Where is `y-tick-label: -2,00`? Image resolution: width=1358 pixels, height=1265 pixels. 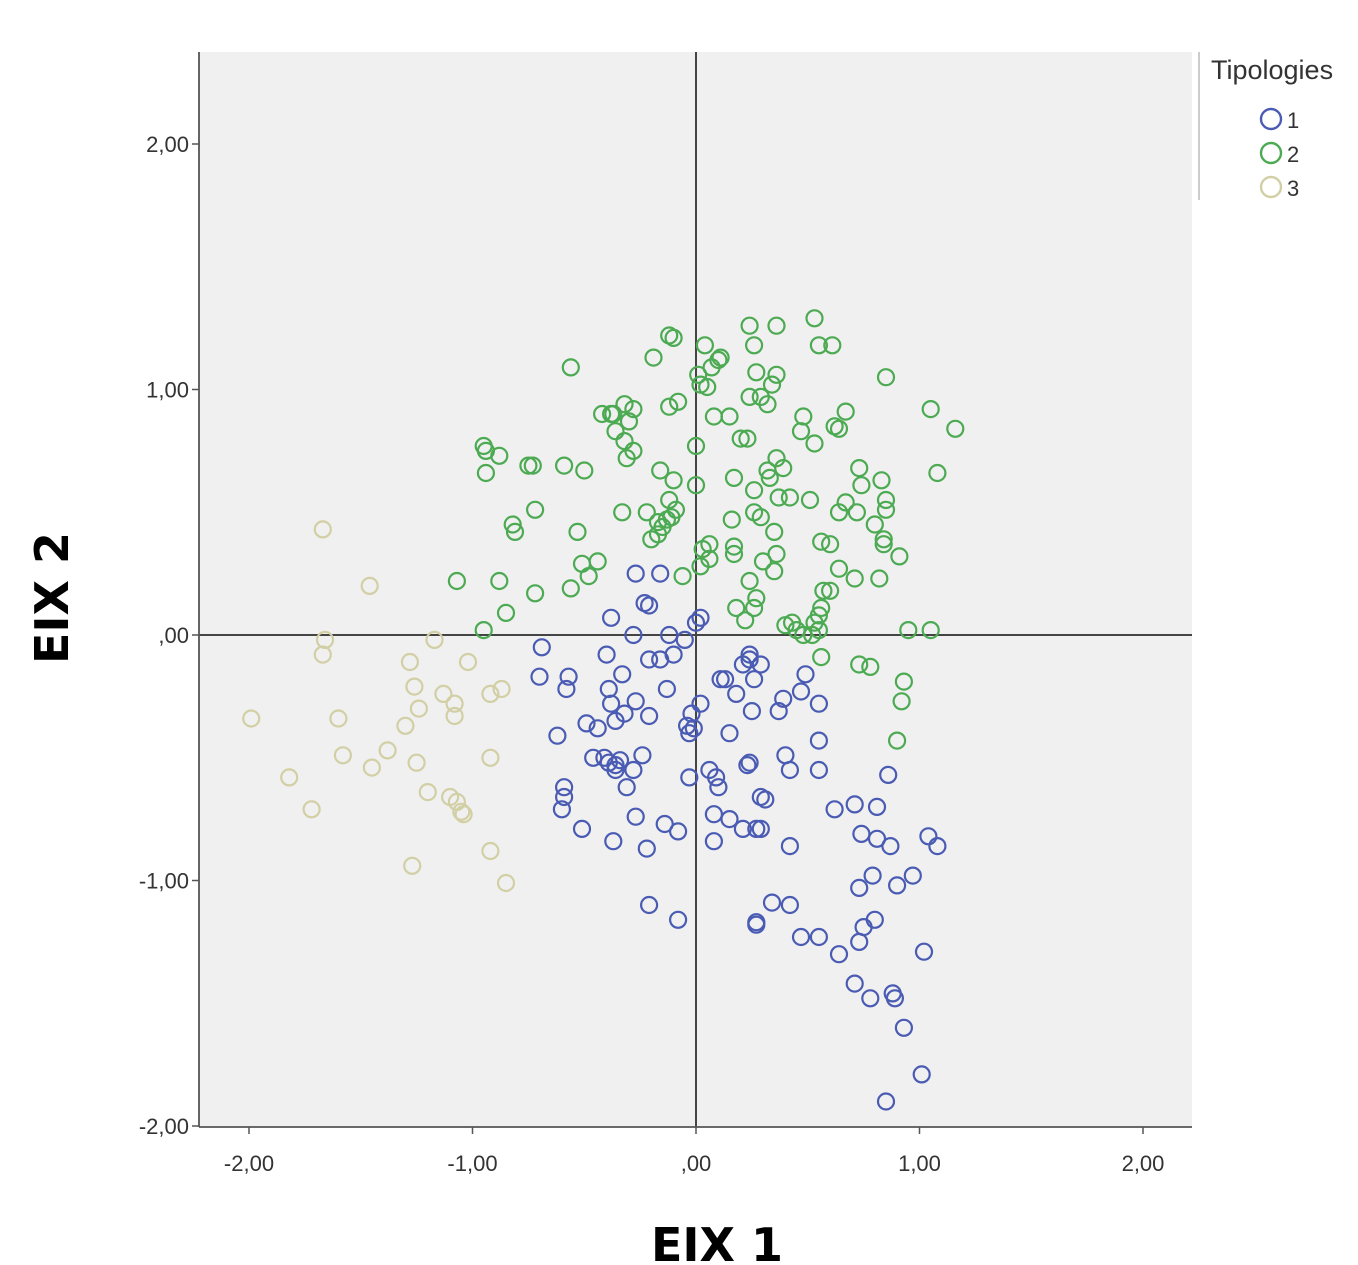
y-tick-label: -2,00 is located at coordinates (164, 1126).